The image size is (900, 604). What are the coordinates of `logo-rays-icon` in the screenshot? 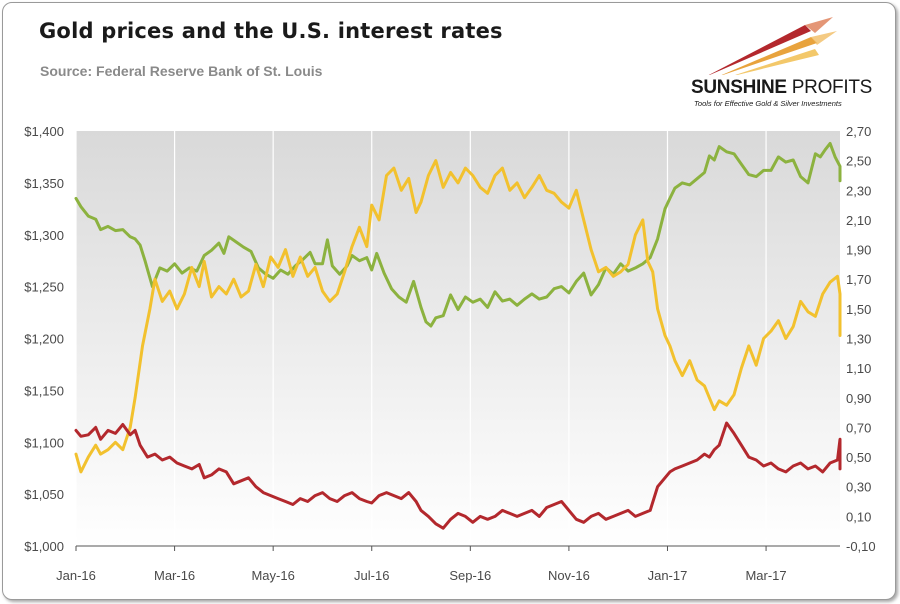 It's located at (771, 47).